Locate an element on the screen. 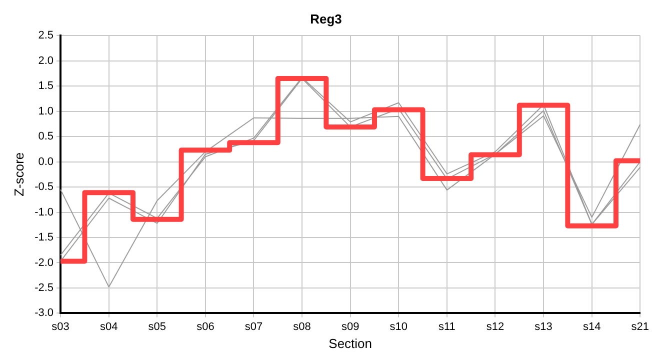 The height and width of the screenshot is (360, 660). y-tick-label: -1.0 is located at coordinates (44, 212).